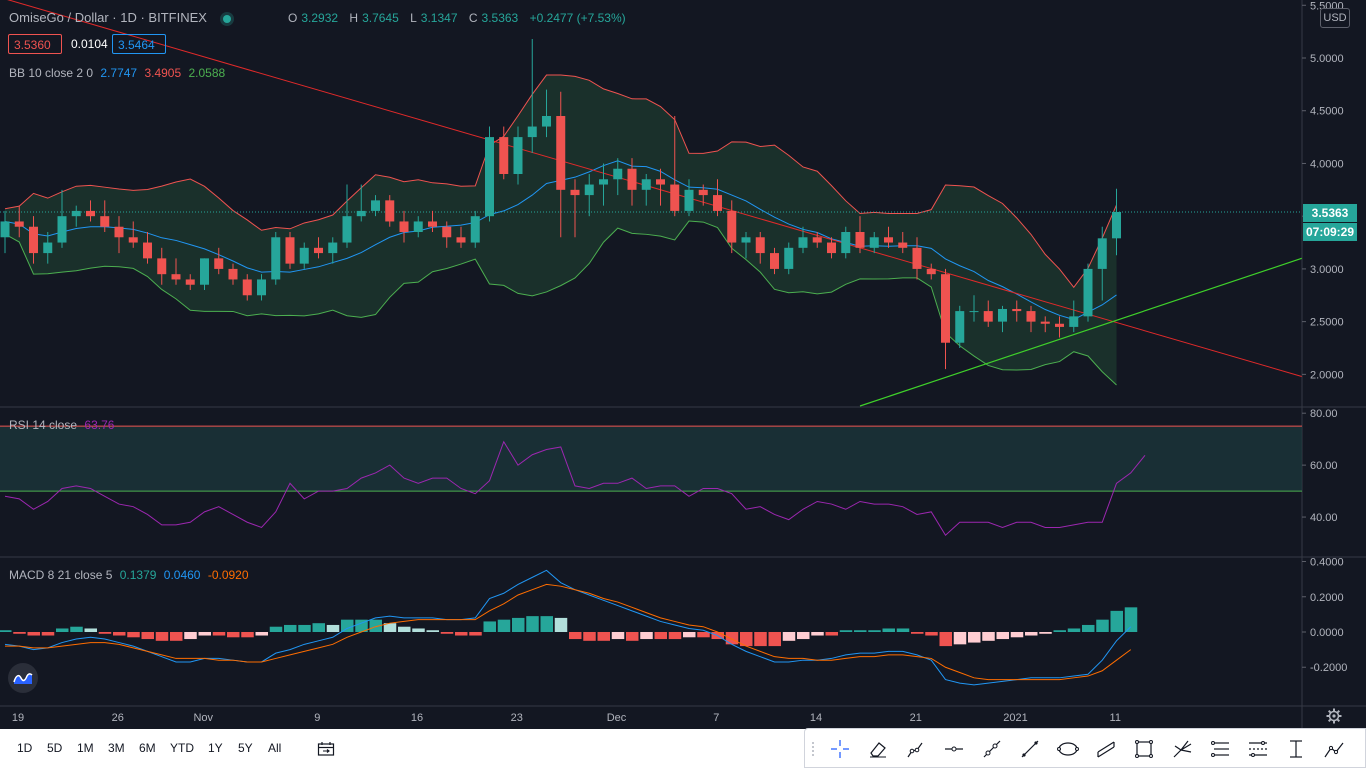  Describe the element at coordinates (163, 73) in the screenshot. I see `bb-upper-value: 3.4905` at that location.